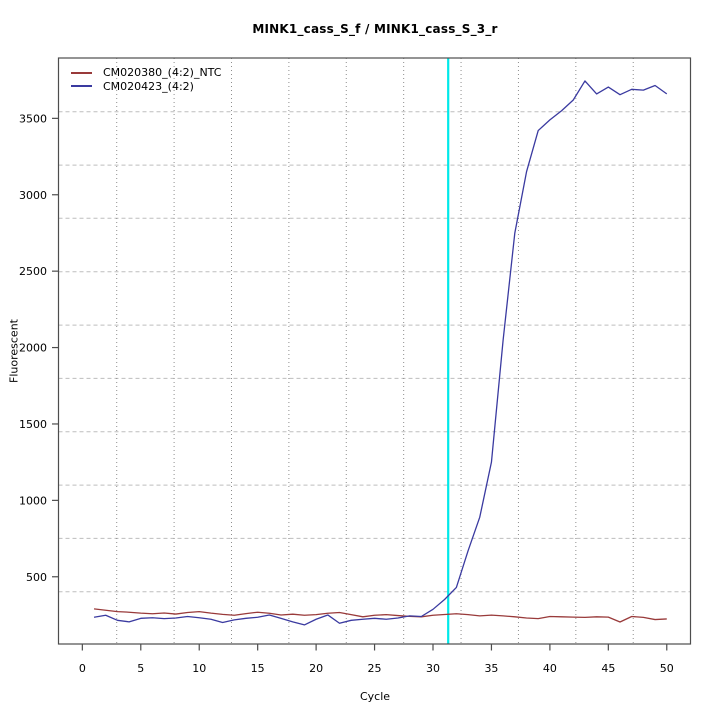 This screenshot has width=720, height=720. I want to click on legend-label-sample: CM020423_(4:2), so click(148, 86).